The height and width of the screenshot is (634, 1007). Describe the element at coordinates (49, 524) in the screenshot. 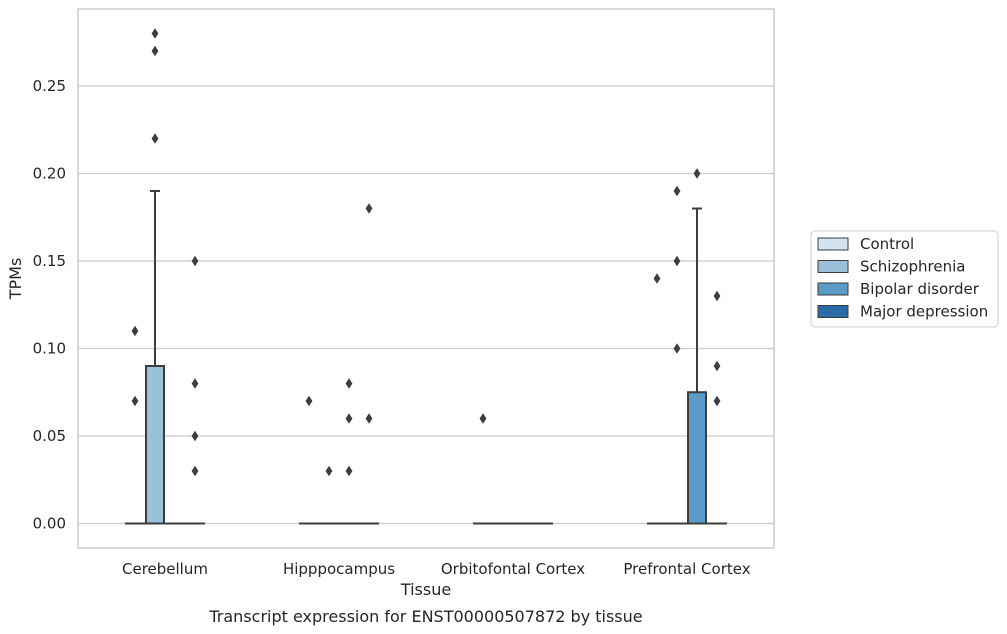

I see `y-tick-label: 0.00` at that location.